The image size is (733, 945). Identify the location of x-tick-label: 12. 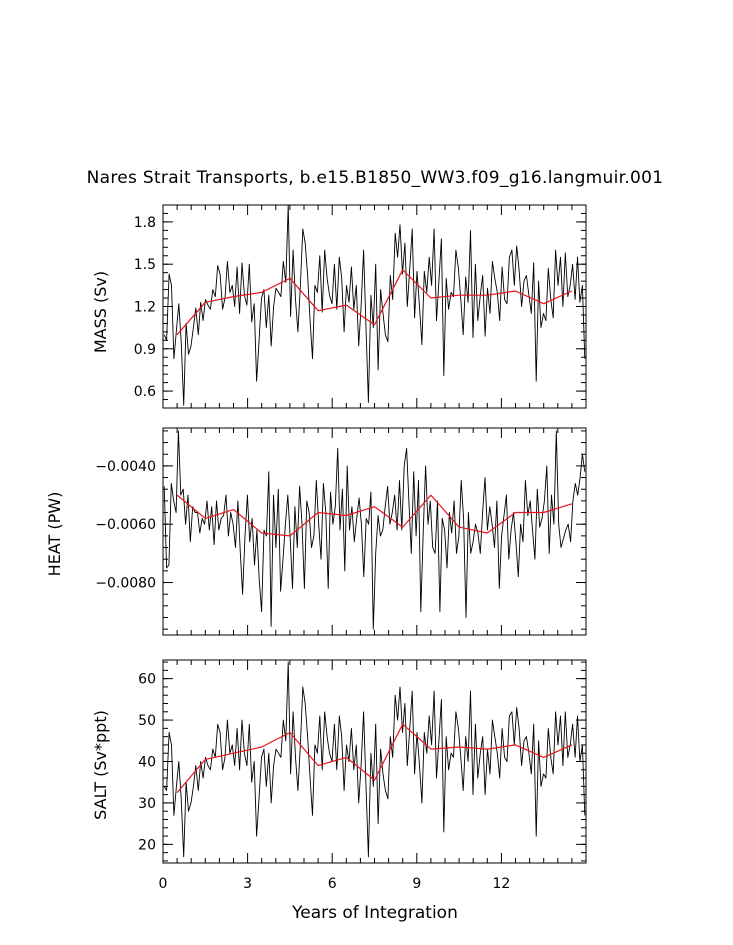
(501, 884).